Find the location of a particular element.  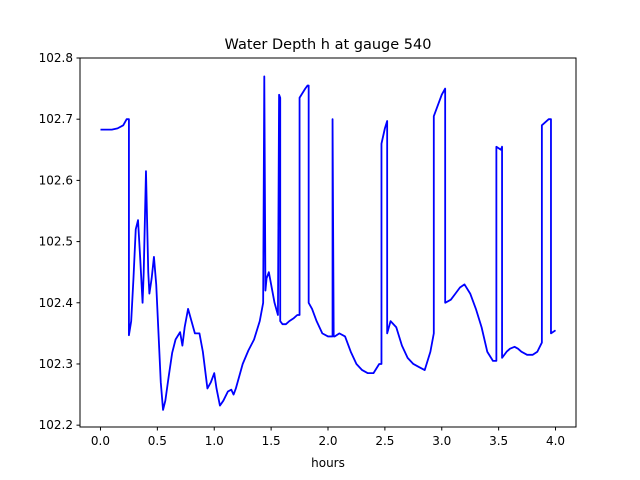

y-axis-ticks: 102.2 102.3 102.4 102.5 102.6 102.7 102.8 is located at coordinates (59, 241).